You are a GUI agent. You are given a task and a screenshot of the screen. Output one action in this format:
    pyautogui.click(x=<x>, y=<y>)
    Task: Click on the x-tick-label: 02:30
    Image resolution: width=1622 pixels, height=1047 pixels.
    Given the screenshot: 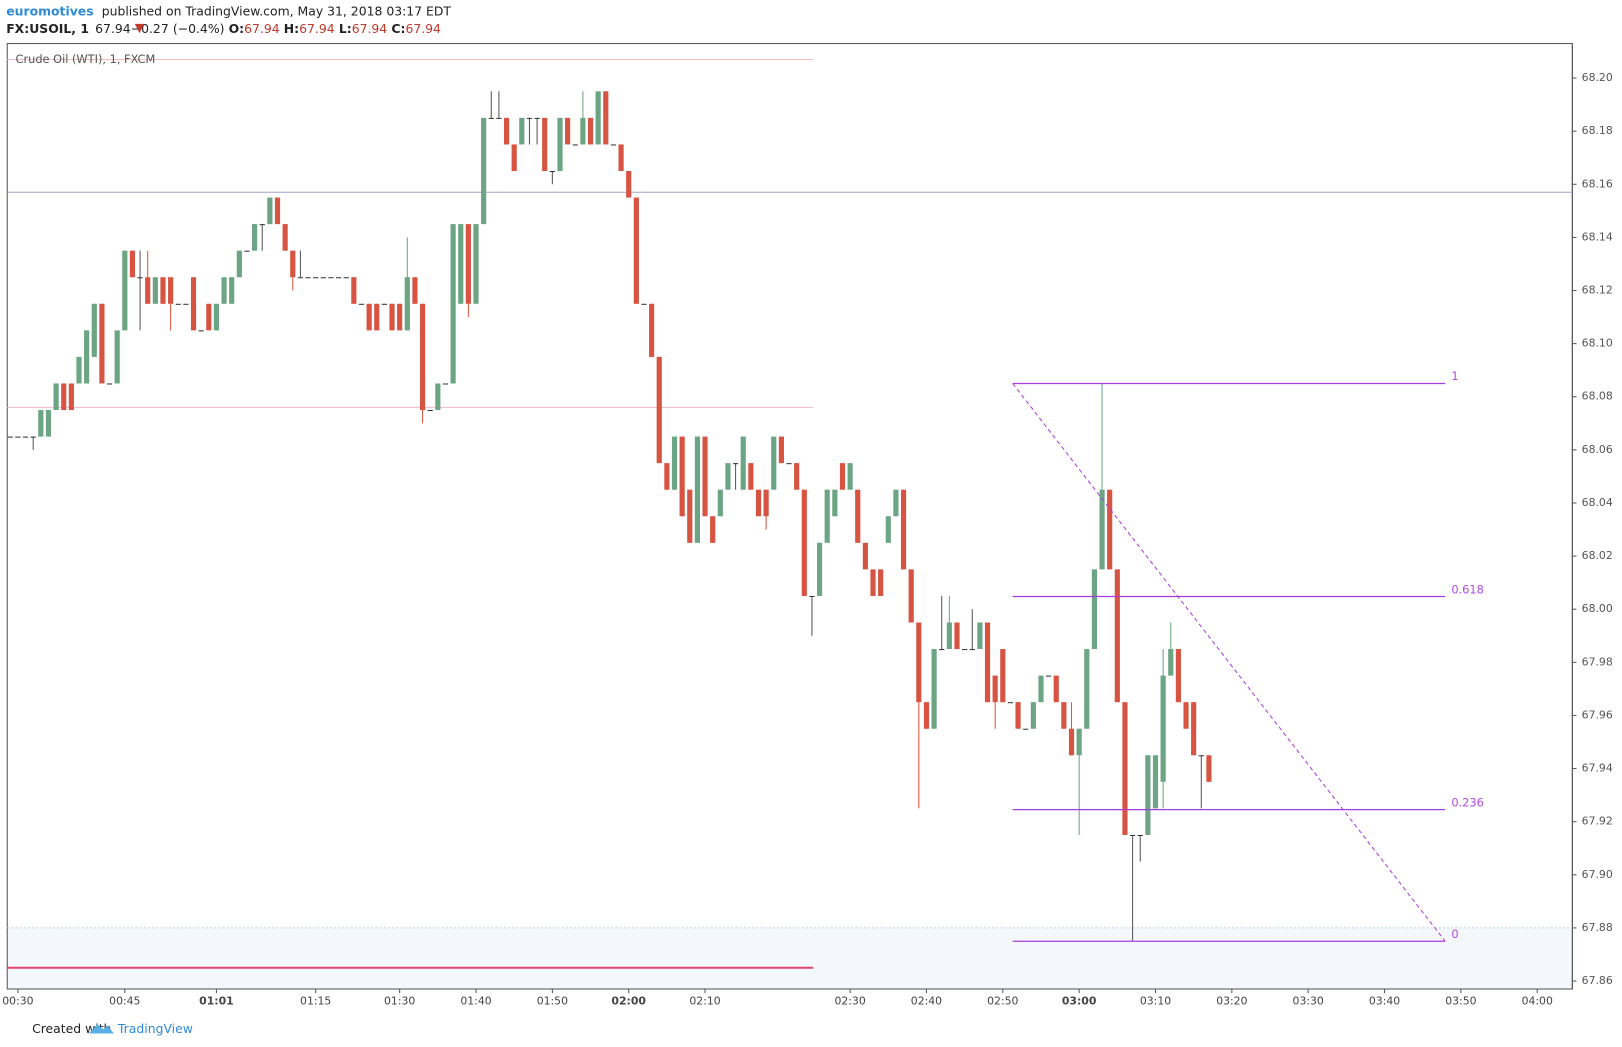 What is the action you would take?
    pyautogui.click(x=849, y=1000)
    